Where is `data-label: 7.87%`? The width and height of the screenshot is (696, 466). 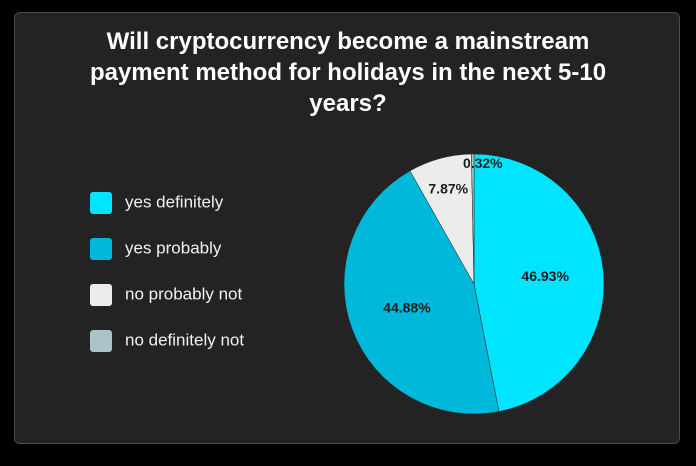
data-label: 7.87% is located at coordinates (448, 189).